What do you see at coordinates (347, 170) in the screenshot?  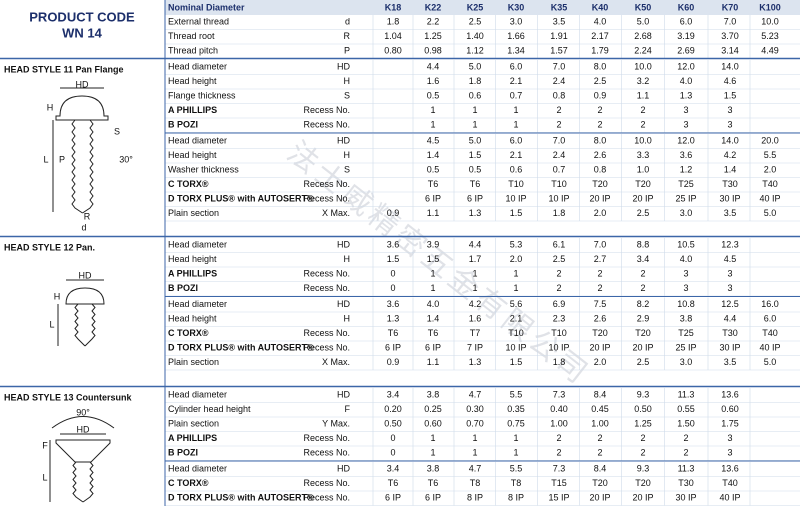 I see `row-symbol: S` at bounding box center [347, 170].